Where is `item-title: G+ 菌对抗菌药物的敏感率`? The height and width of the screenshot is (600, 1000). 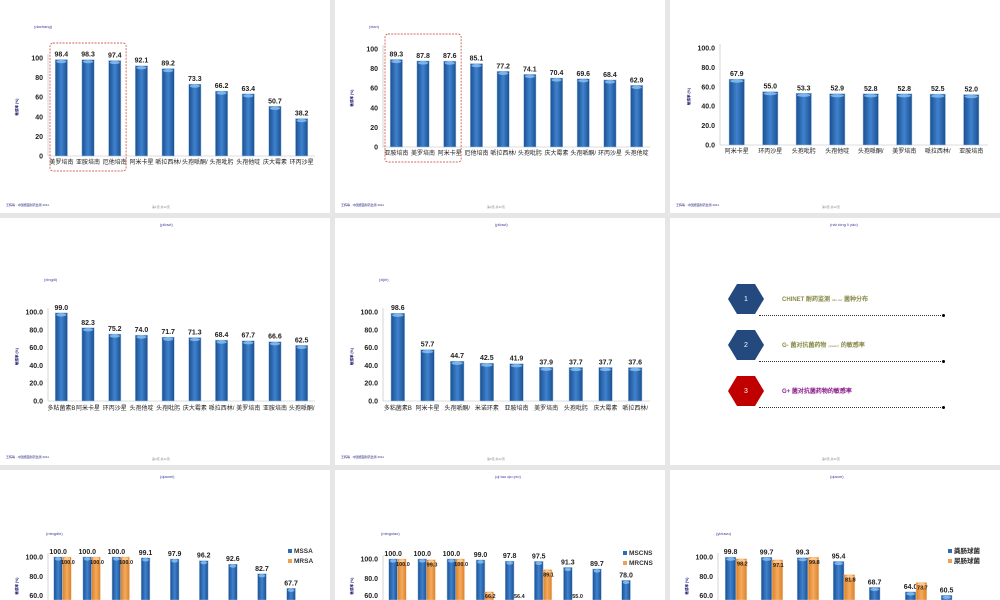 item-title: G+ 菌对抗菌药物的敏感率 is located at coordinates (819, 390).